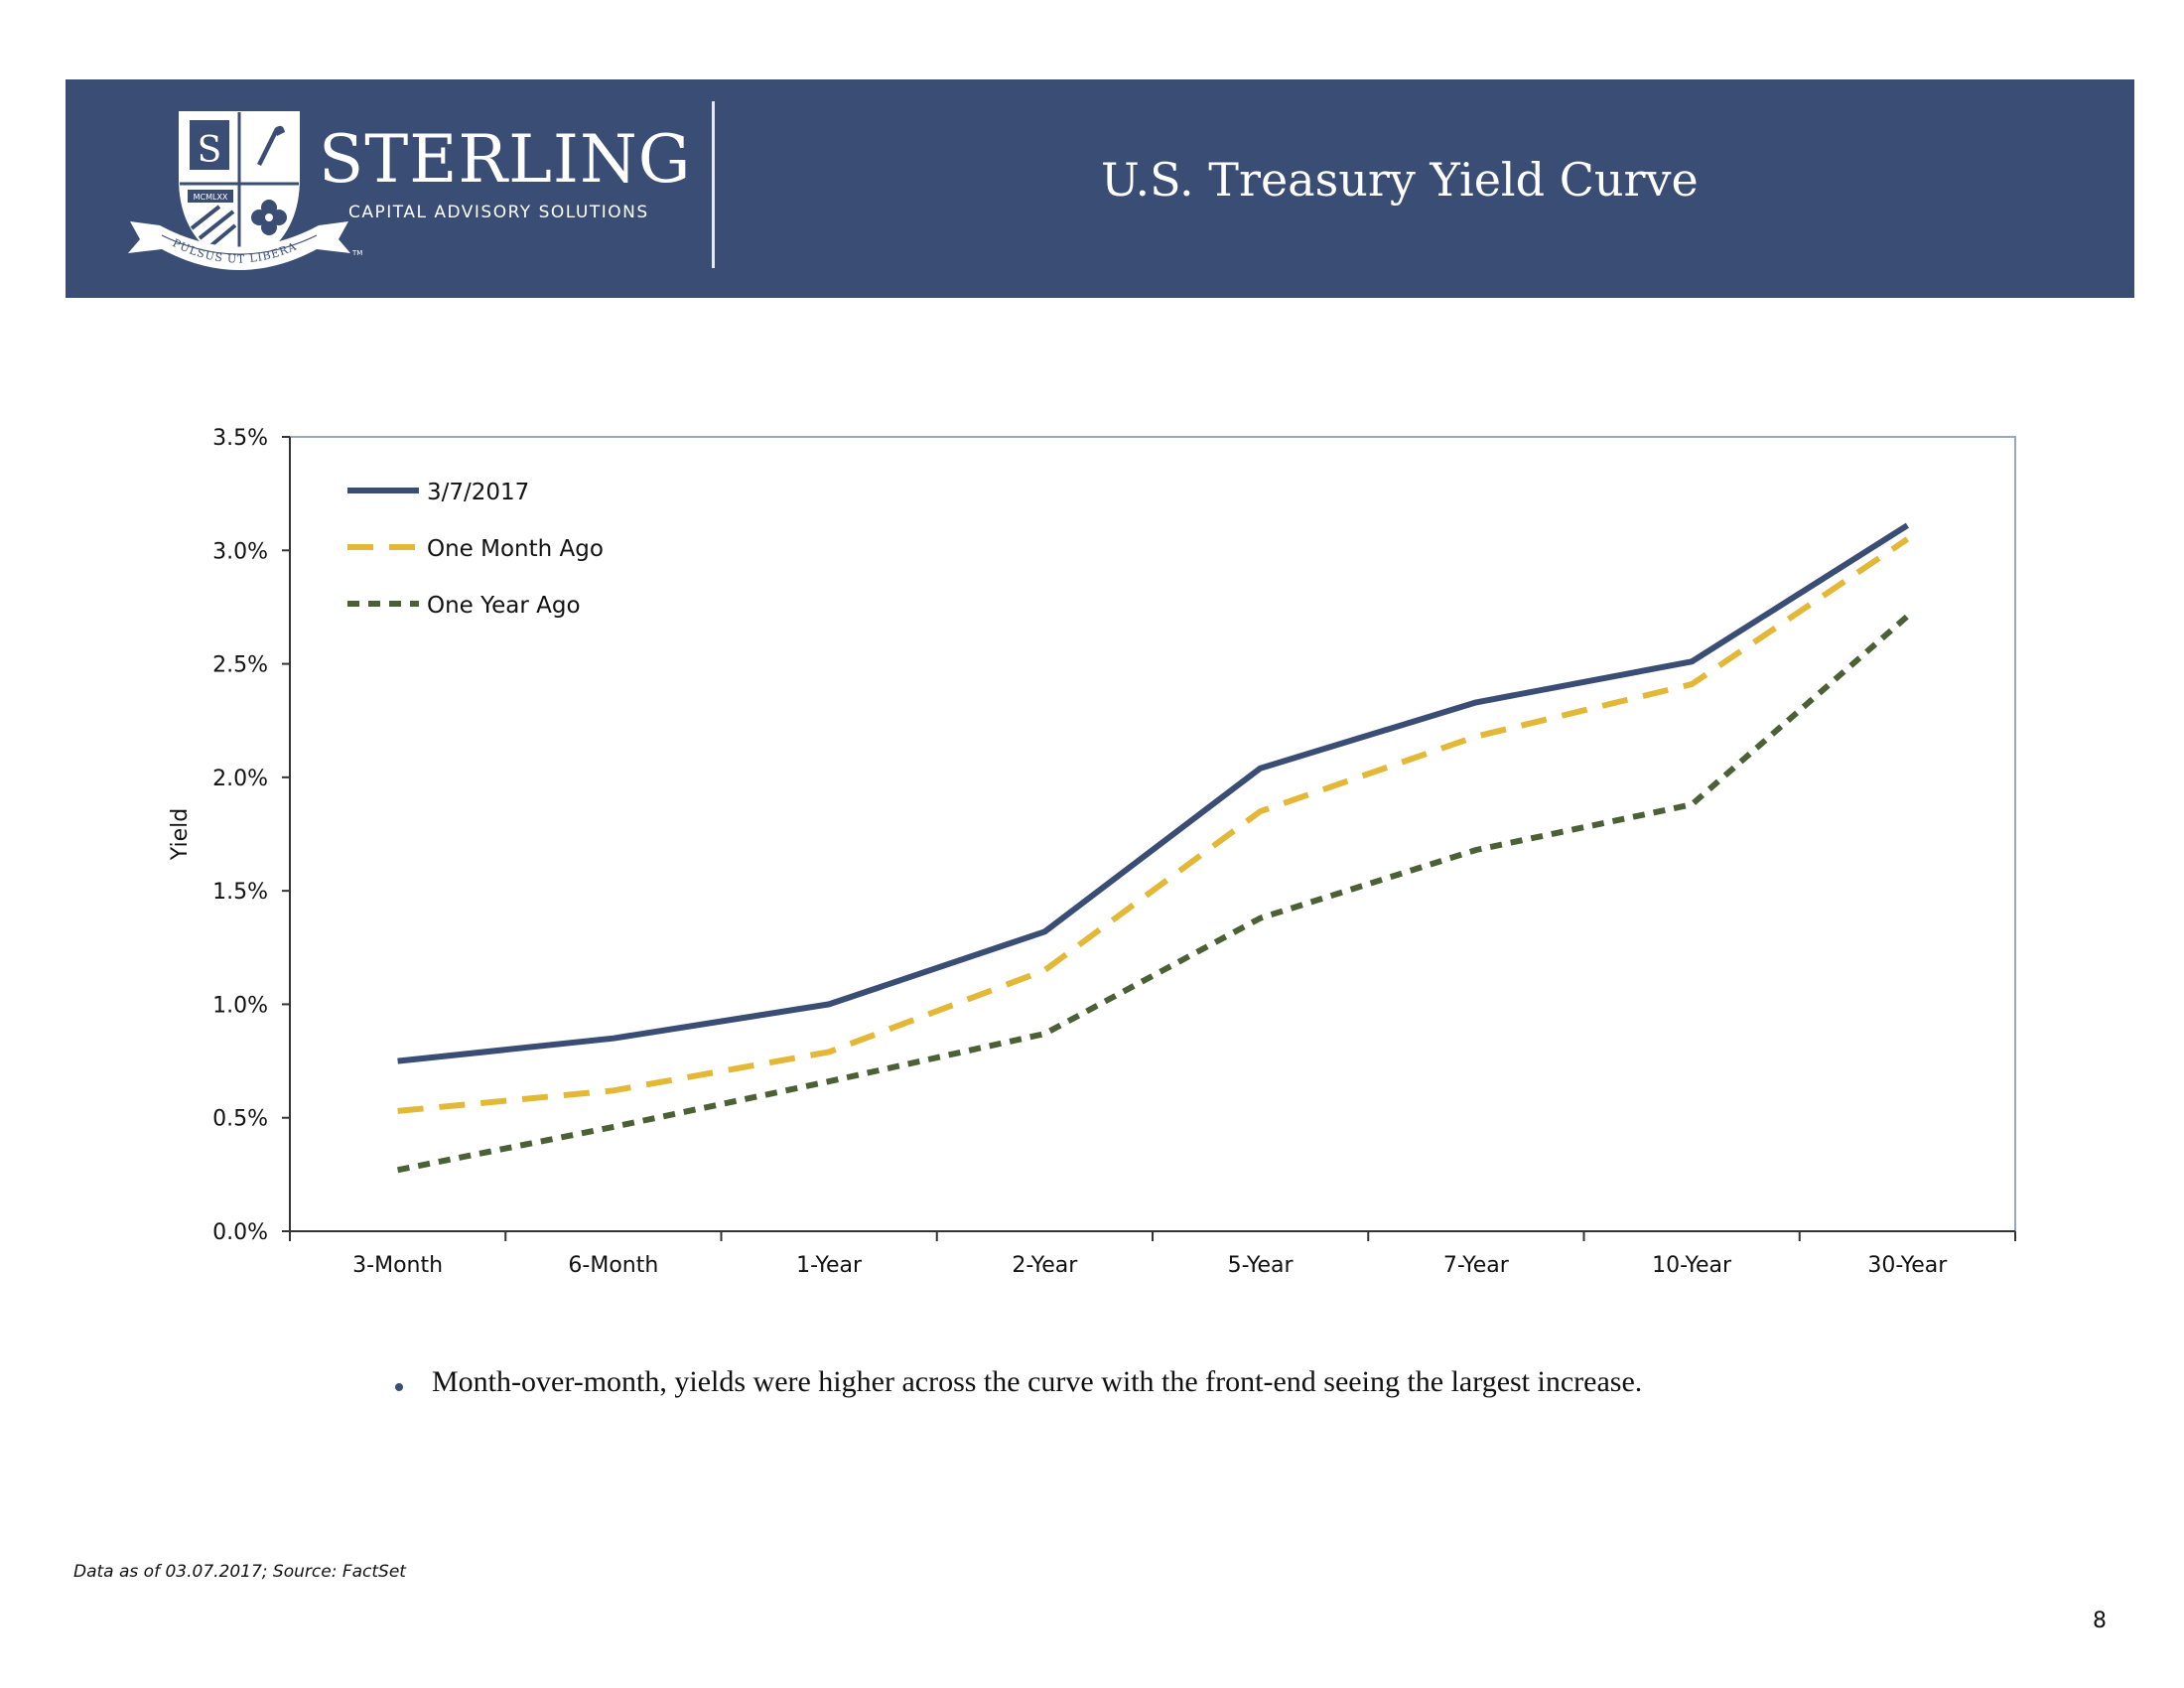 This screenshot has height=1688, width=2184. Describe the element at coordinates (356, 253) in the screenshot. I see `trademark-mark: TM` at that location.